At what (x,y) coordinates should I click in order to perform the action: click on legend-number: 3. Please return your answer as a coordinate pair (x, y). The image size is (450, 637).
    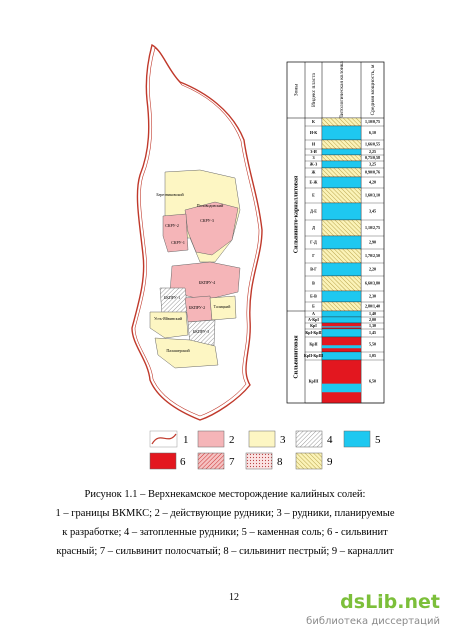
    Looking at the image, I should click on (283, 440).